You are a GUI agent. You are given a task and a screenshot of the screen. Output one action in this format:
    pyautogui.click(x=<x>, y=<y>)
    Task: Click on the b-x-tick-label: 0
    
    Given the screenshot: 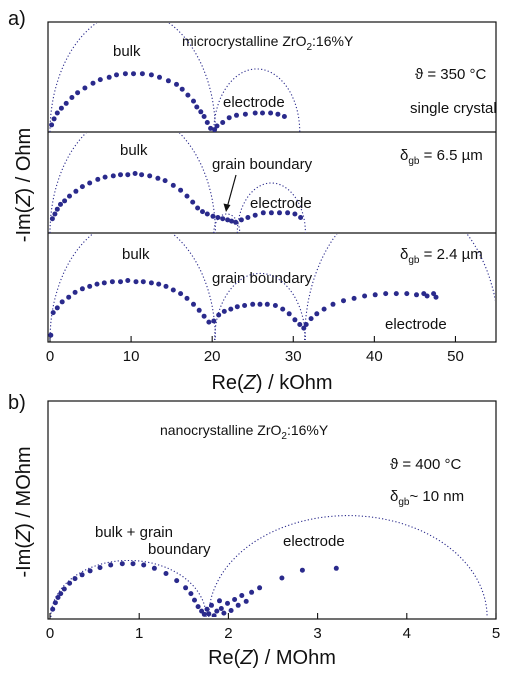 What is the action you would take?
    pyautogui.click(x=50, y=633)
    